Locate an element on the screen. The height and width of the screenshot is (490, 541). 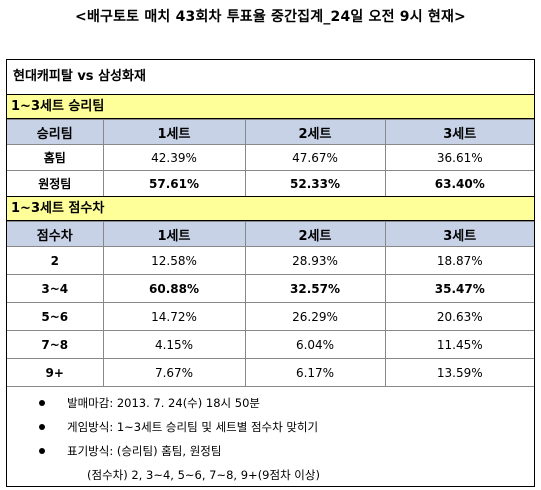
row-label: 원정팀 is located at coordinates (55, 183).